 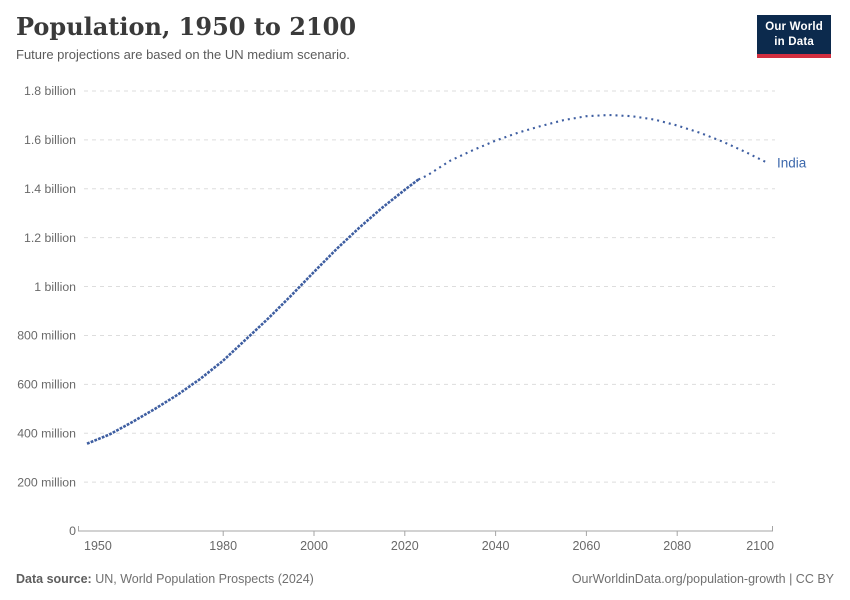 I want to click on y-tick-label: 1 billion, so click(x=55, y=287).